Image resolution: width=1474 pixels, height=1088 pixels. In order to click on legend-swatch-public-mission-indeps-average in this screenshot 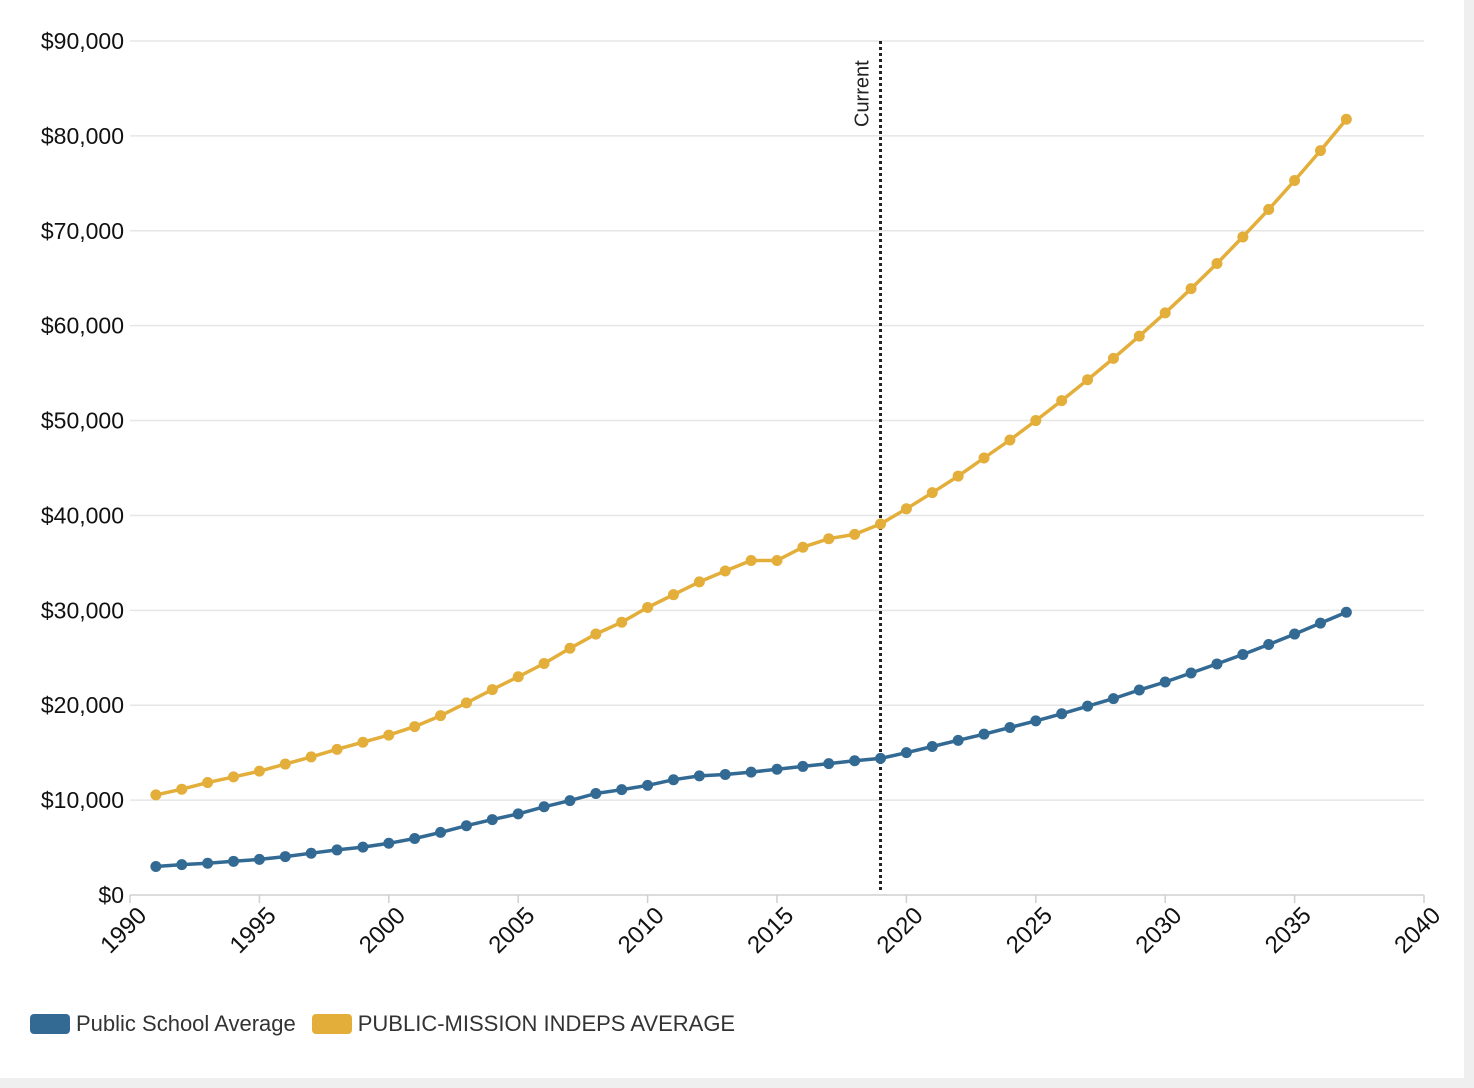, I will do `click(331, 1024)`.